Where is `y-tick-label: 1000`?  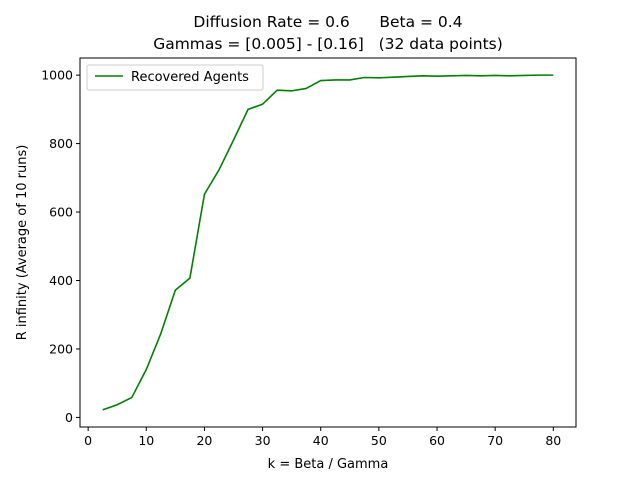 y-tick-label: 1000 is located at coordinates (57, 75).